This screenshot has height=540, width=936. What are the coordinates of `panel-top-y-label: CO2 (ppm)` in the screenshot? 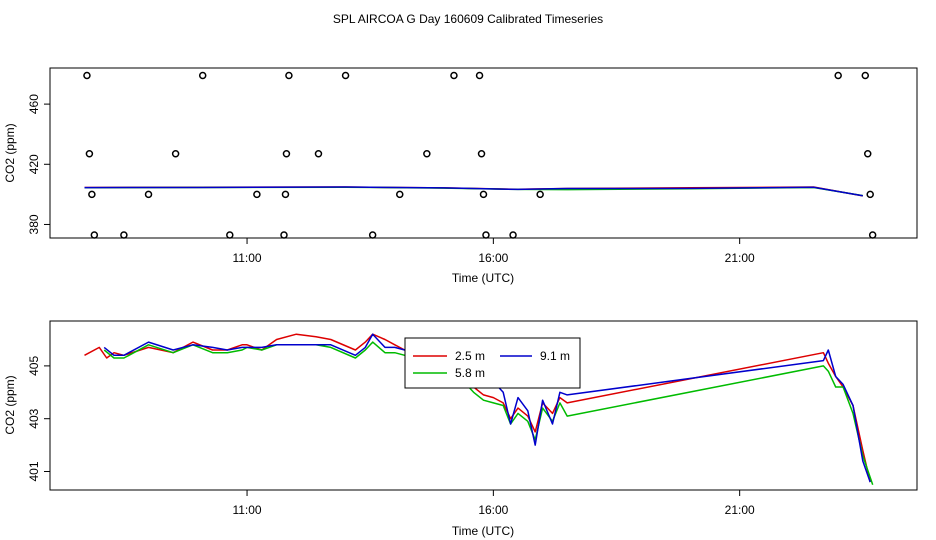 It's located at (10, 152).